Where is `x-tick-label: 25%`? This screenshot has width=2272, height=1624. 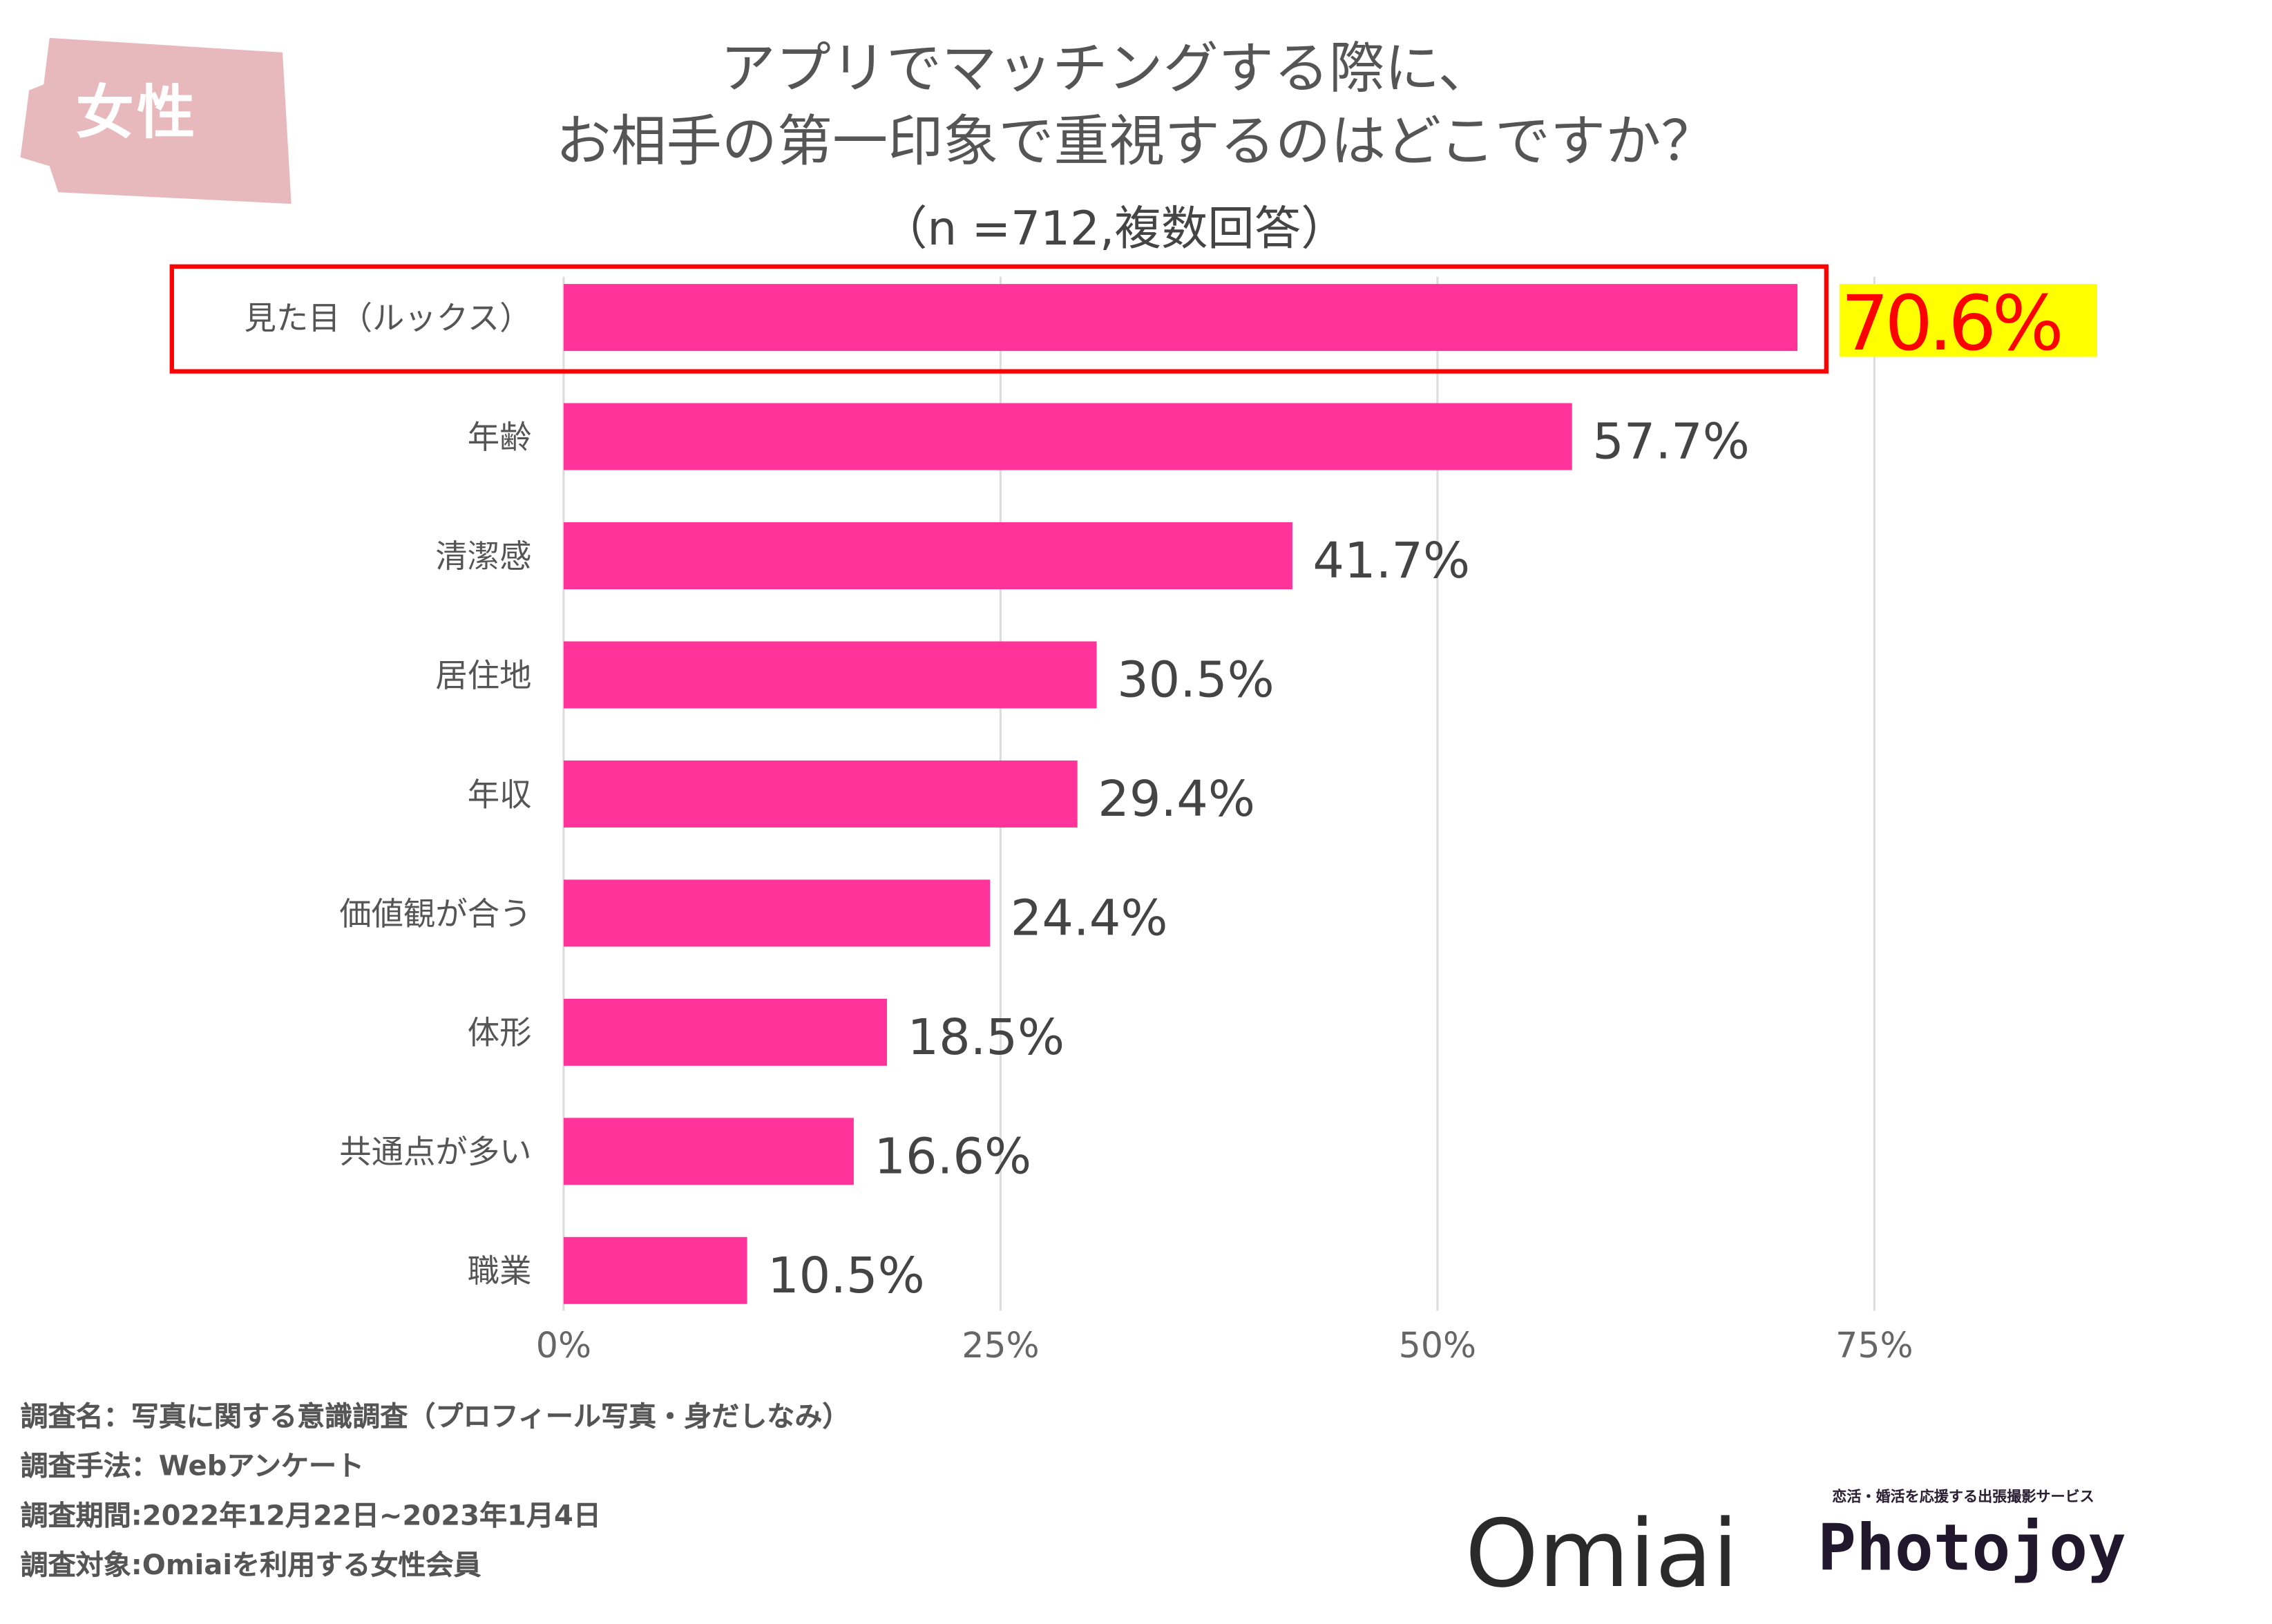
x-tick-label: 25% is located at coordinates (1001, 1345).